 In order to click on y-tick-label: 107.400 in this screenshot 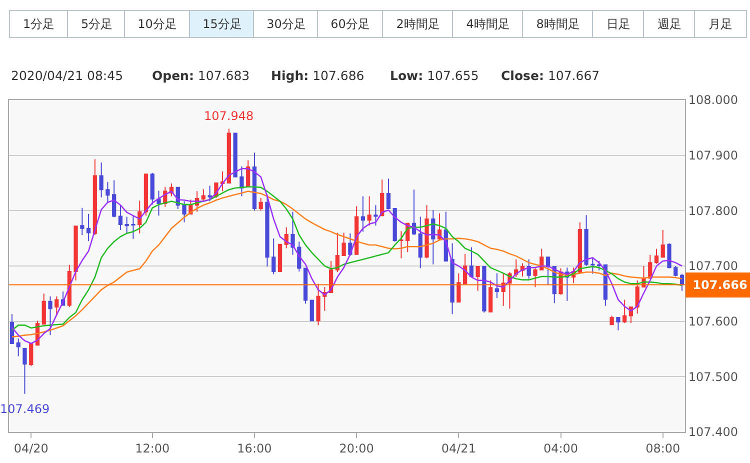, I will do `click(713, 432)`.